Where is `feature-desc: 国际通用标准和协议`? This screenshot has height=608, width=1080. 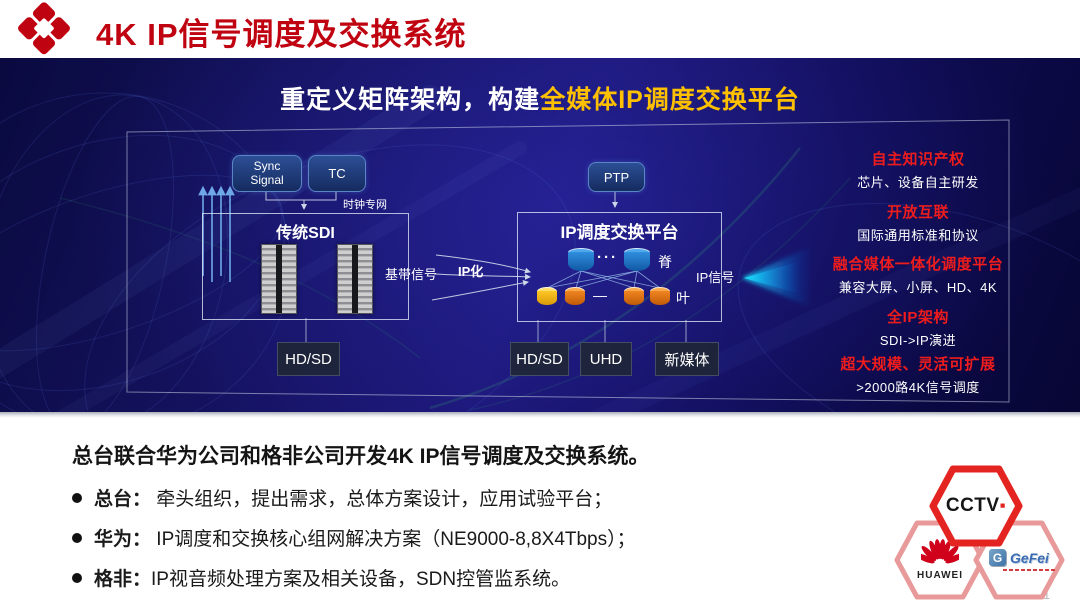
feature-desc: 国际通用标准和协议 is located at coordinates (918, 235).